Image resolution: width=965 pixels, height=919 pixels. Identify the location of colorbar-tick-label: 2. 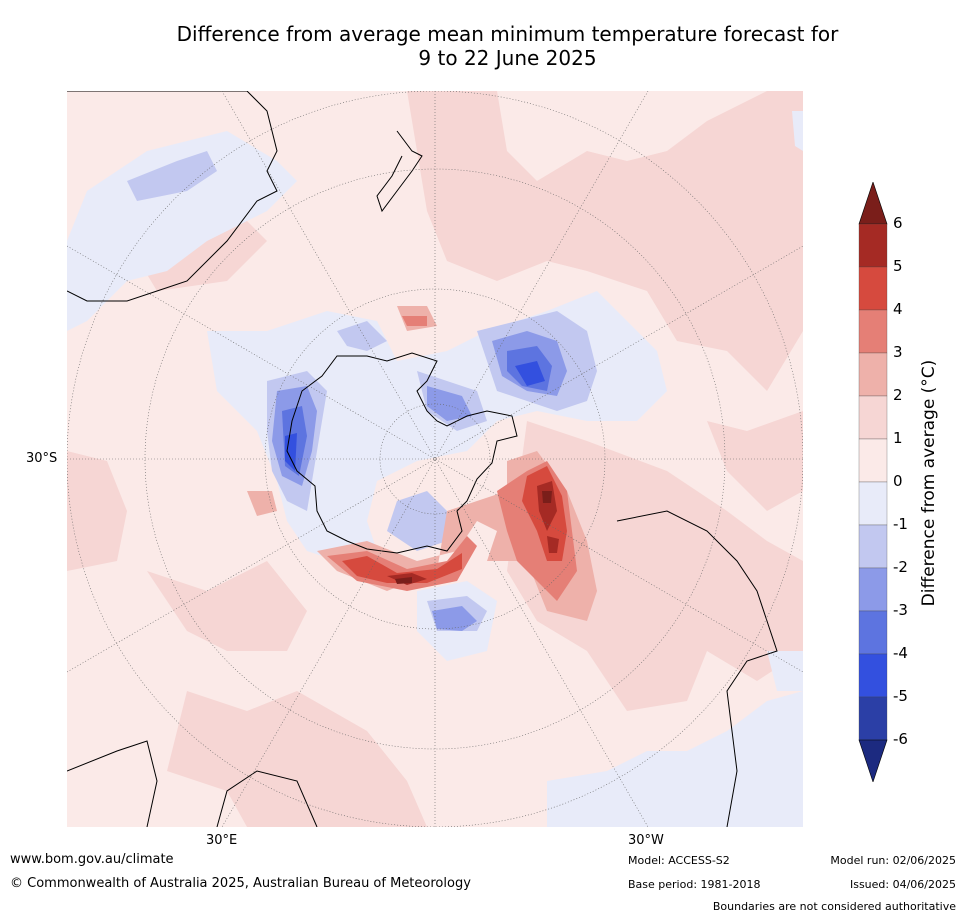
(898, 395).